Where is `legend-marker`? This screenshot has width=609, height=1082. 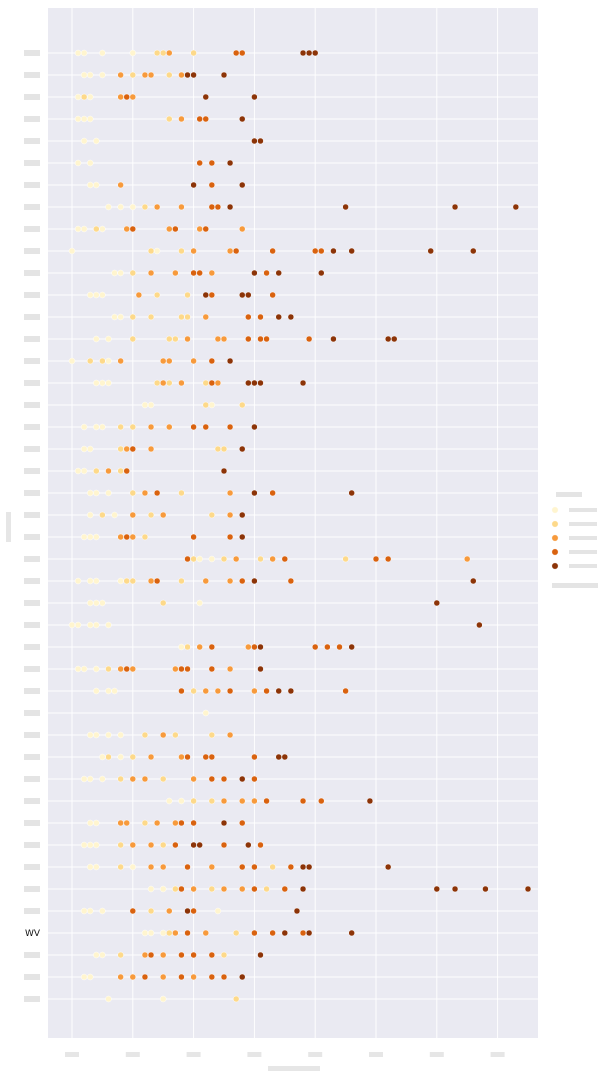 legend-marker is located at coordinates (555, 566).